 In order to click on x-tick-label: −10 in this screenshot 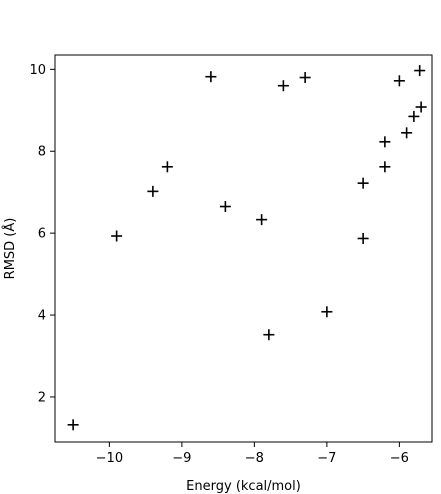, I will do `click(109, 458)`.